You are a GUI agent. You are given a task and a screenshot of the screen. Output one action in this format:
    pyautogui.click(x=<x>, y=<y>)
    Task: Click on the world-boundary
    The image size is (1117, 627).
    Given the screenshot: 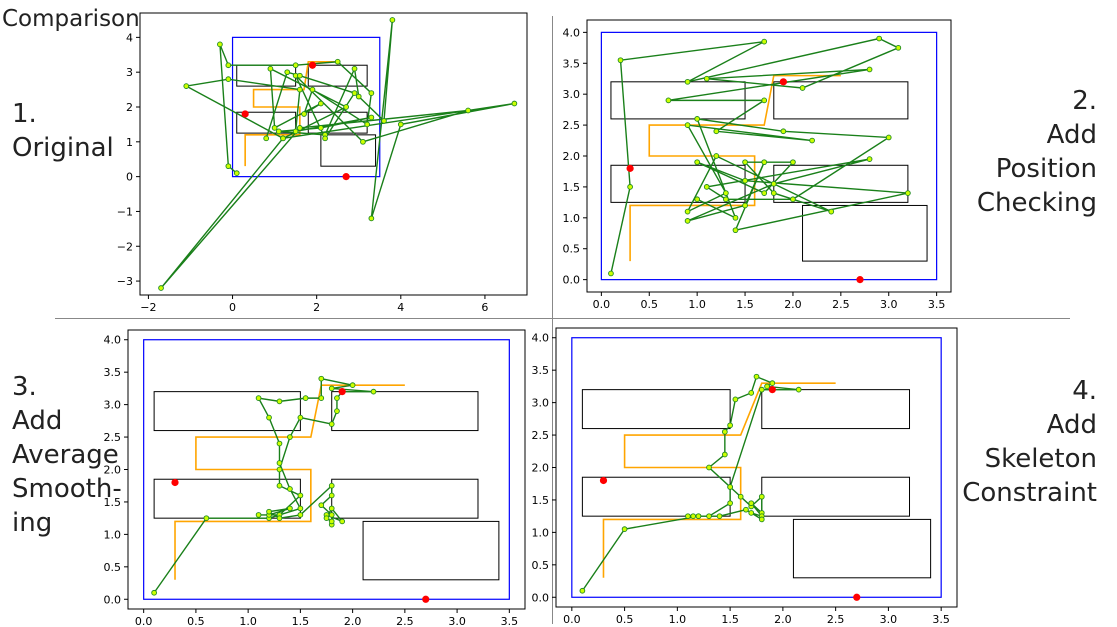 What is the action you would take?
    pyautogui.click(x=756, y=467)
    